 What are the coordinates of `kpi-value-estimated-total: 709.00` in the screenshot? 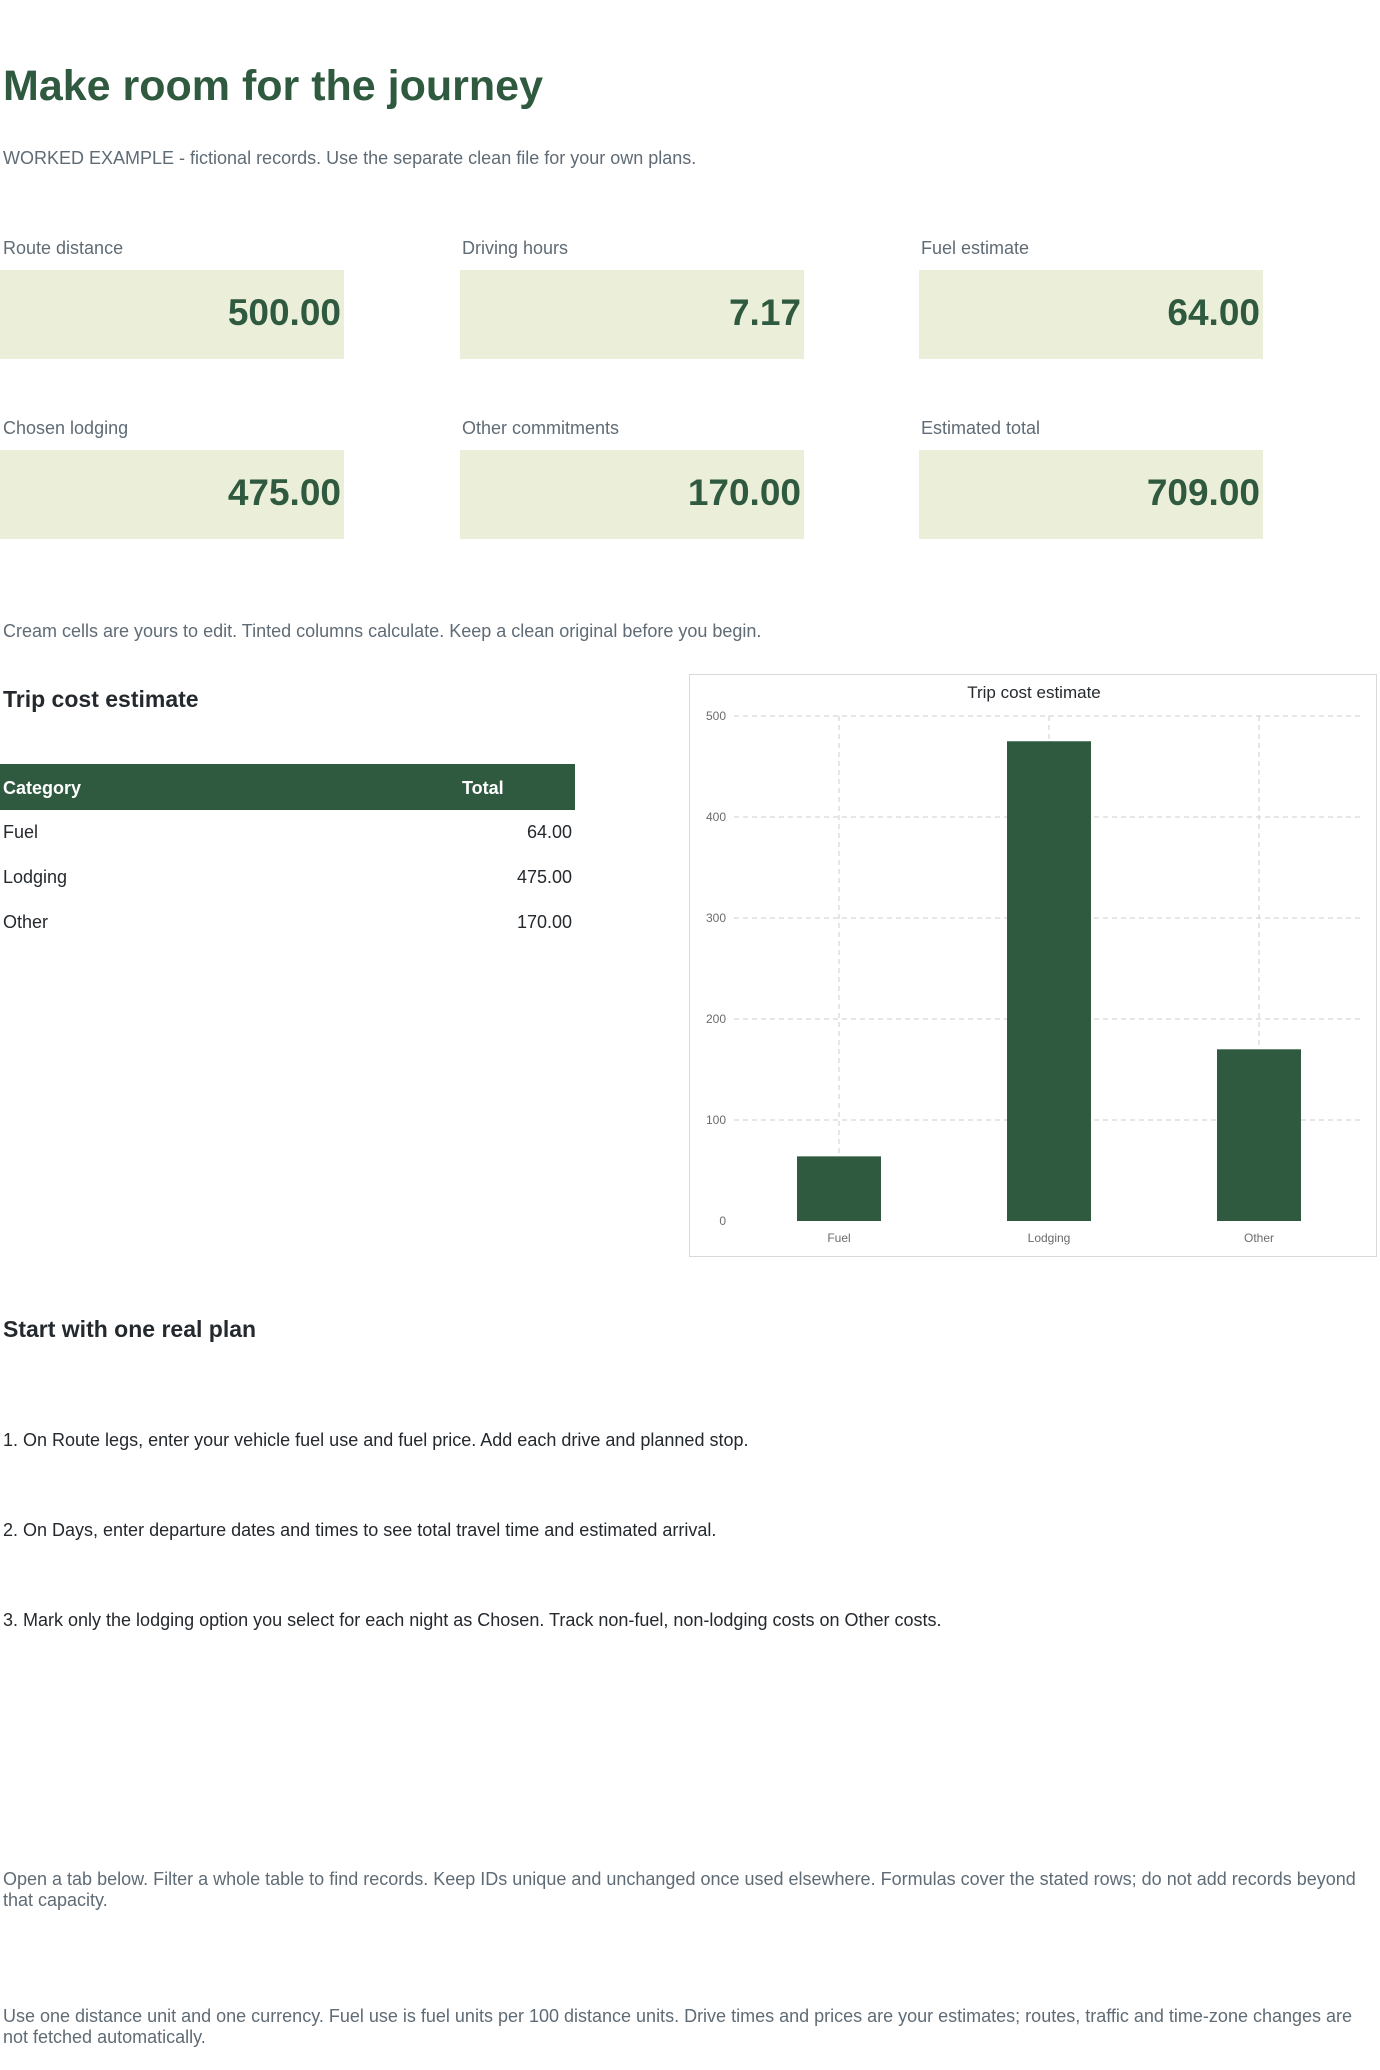 It's located at (1203, 492).